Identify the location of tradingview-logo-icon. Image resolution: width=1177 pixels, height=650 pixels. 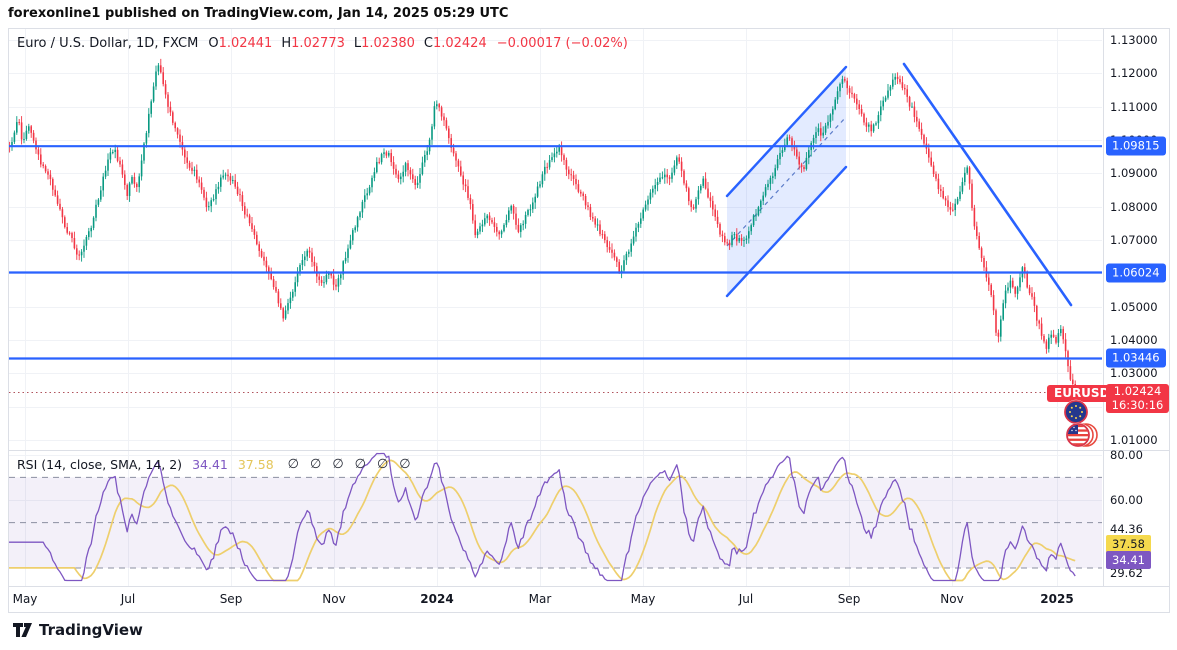
(22, 630).